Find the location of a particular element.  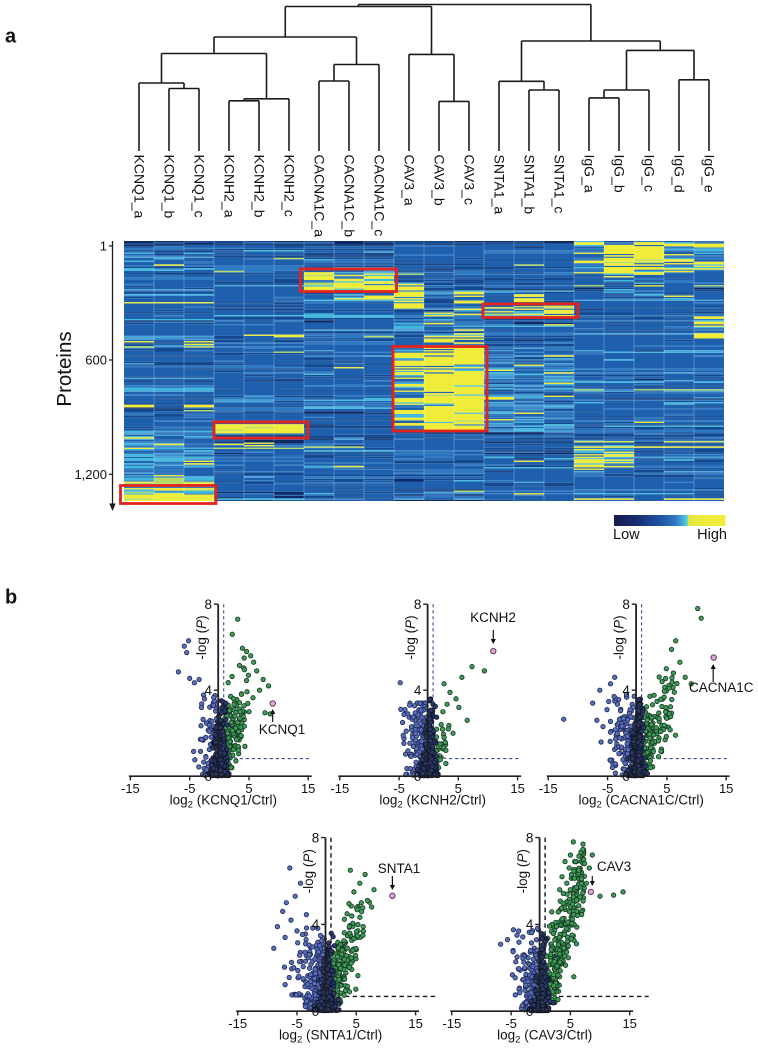

svg-text: KCNH2_b is located at coordinates (259, 186).